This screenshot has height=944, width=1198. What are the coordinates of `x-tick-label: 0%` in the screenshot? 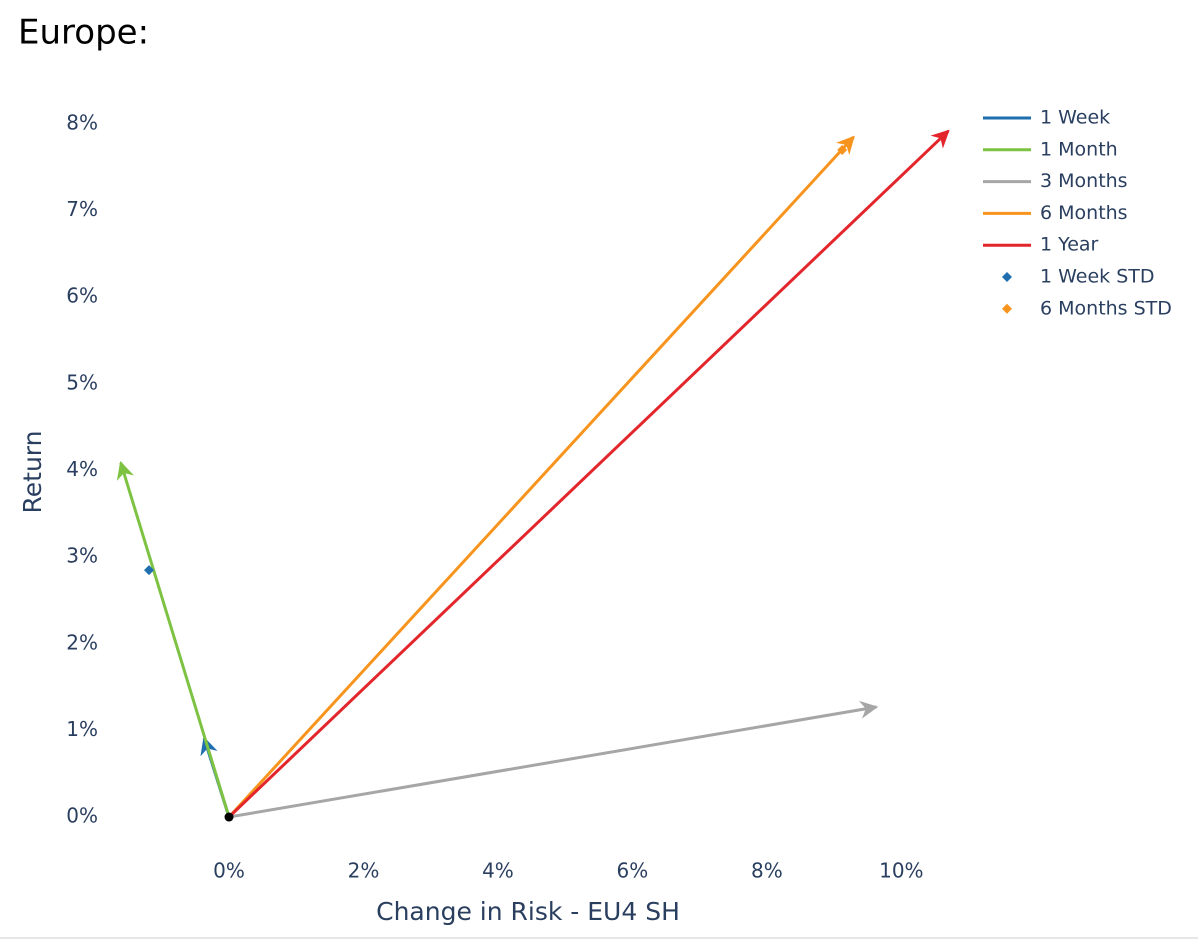 It's located at (229, 871).